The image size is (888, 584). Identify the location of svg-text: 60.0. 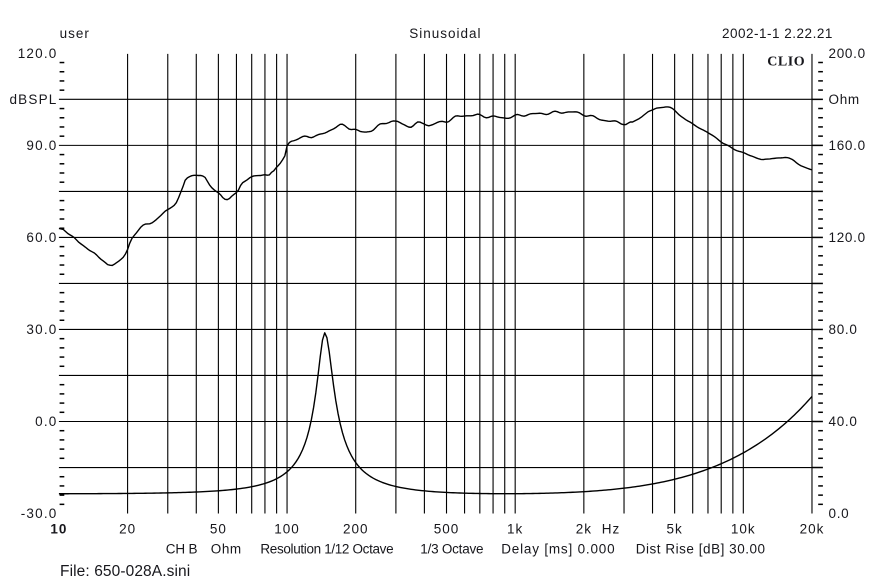
(41, 237).